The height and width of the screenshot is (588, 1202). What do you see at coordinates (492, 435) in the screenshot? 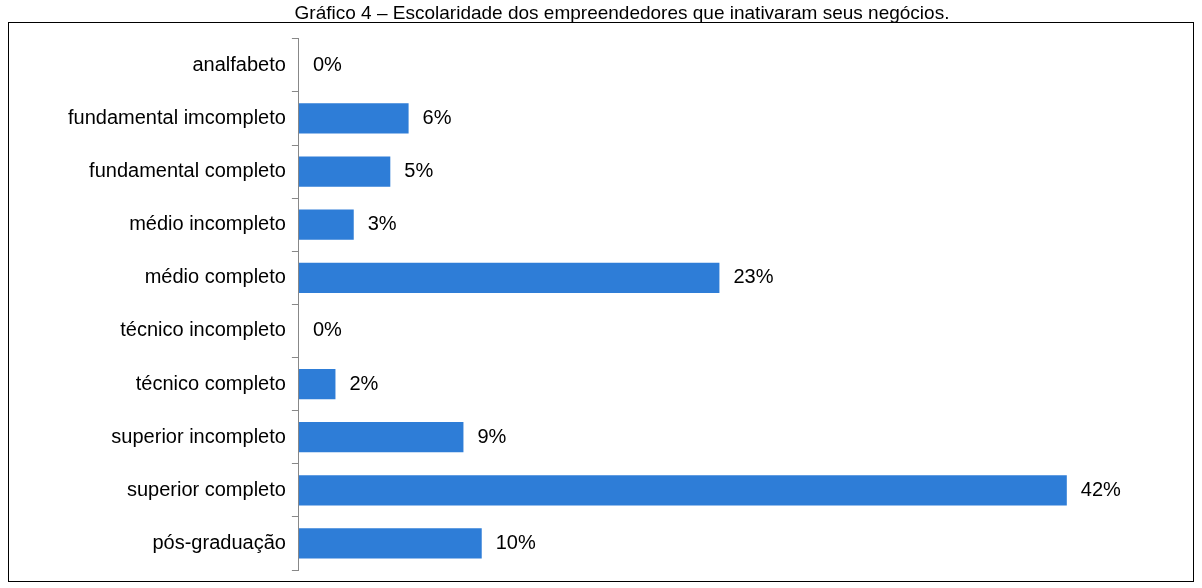
I see `data-label: 9%` at bounding box center [492, 435].